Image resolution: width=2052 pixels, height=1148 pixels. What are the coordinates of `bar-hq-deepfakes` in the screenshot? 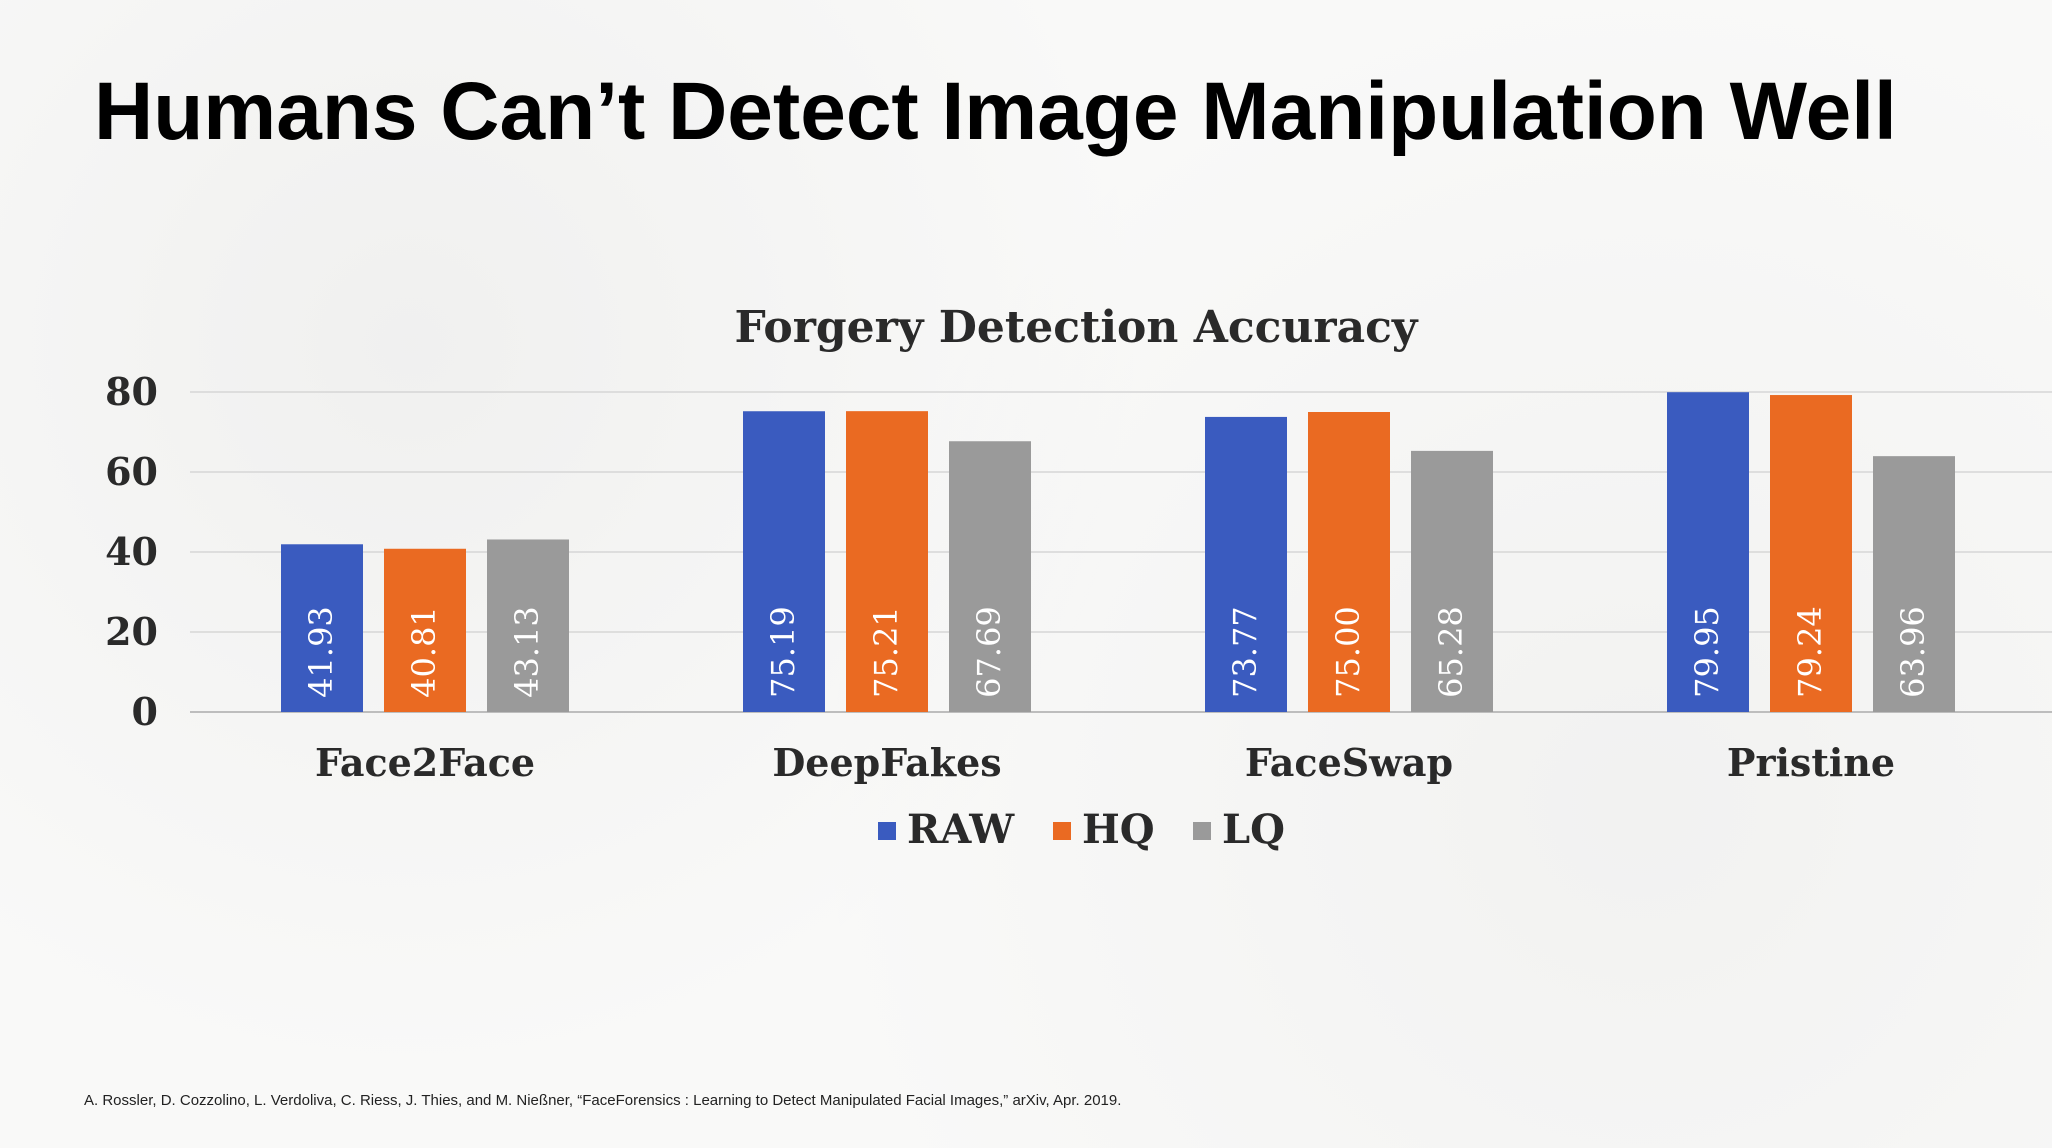 It's located at (887, 561).